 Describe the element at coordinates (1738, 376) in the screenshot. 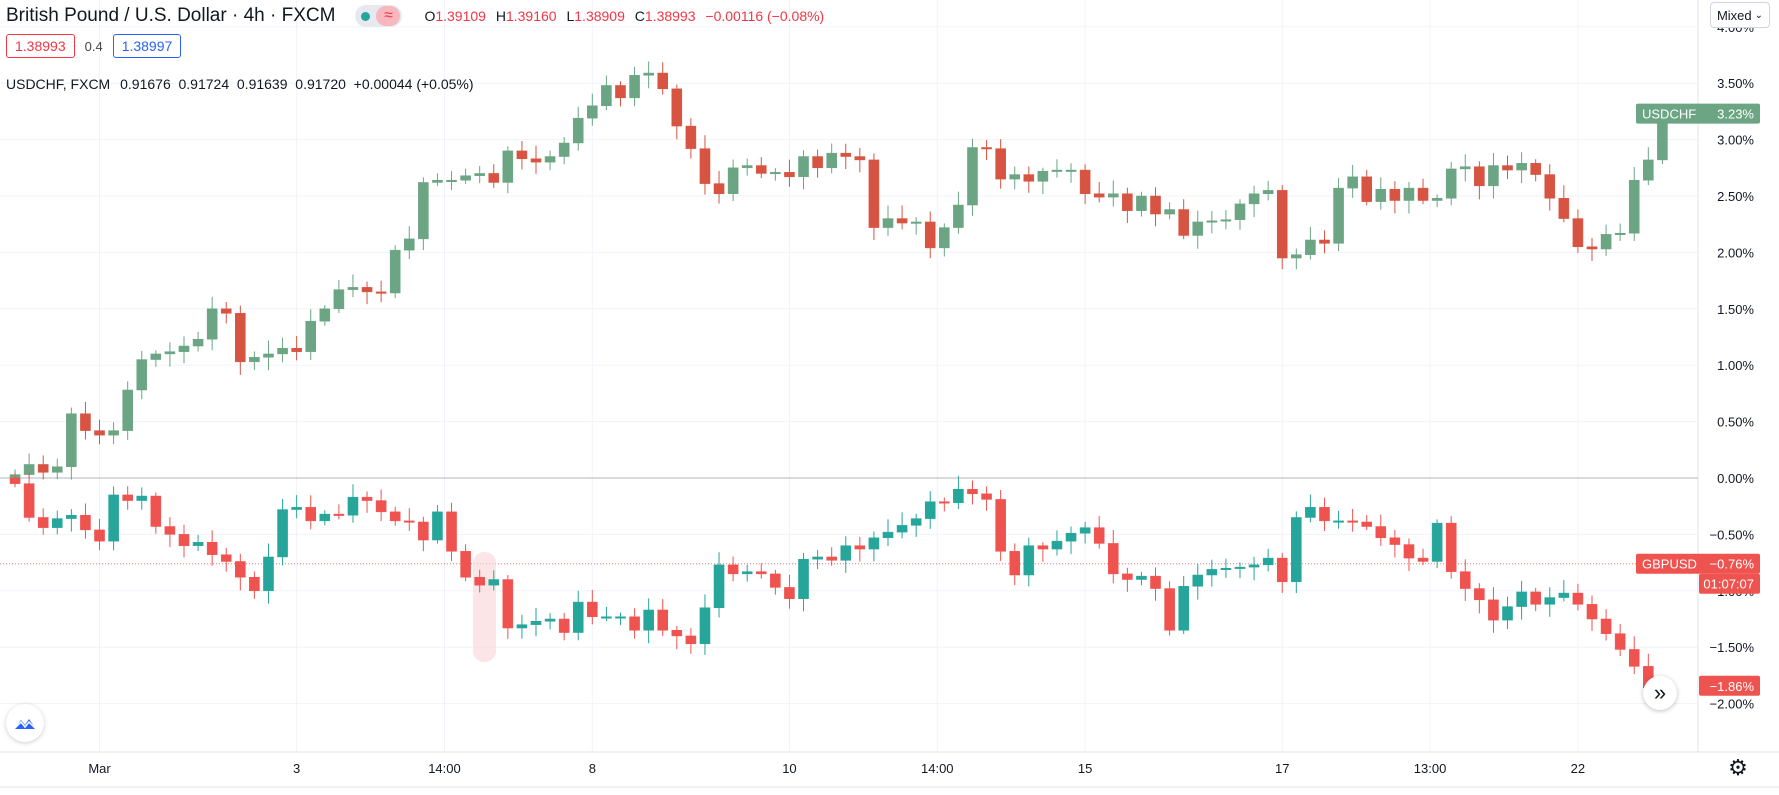

I see `price-axis-panel` at that location.